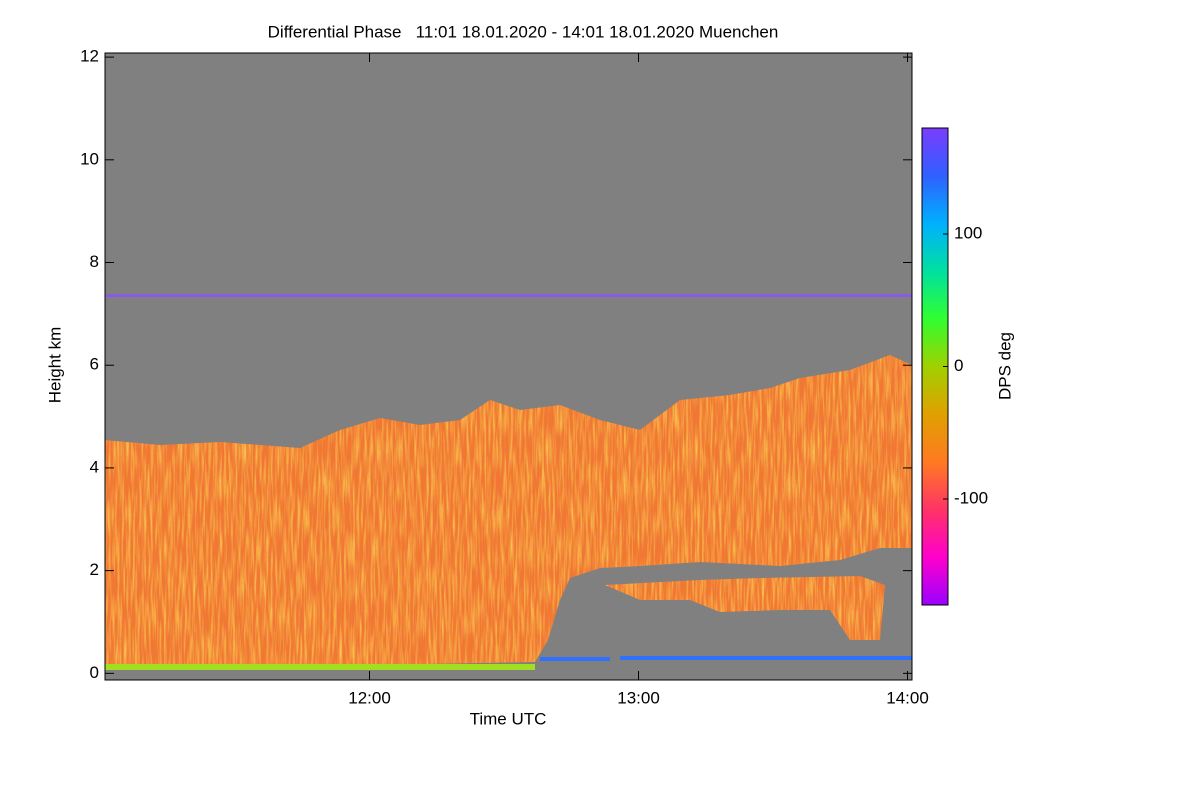 The width and height of the screenshot is (1200, 805). Describe the element at coordinates (508, 718) in the screenshot. I see `x-axis-label: Time UTC` at that location.